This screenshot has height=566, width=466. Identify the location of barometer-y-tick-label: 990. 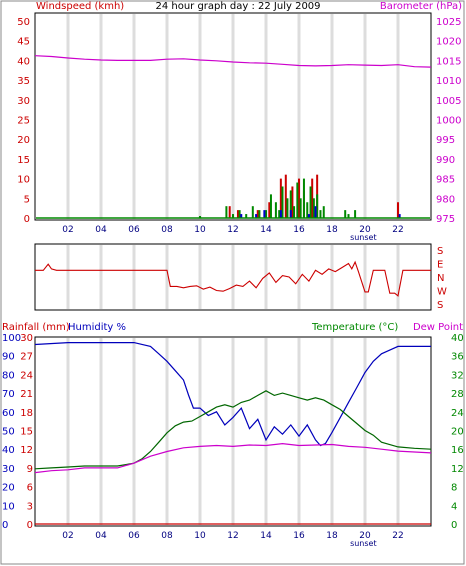
(445, 160).